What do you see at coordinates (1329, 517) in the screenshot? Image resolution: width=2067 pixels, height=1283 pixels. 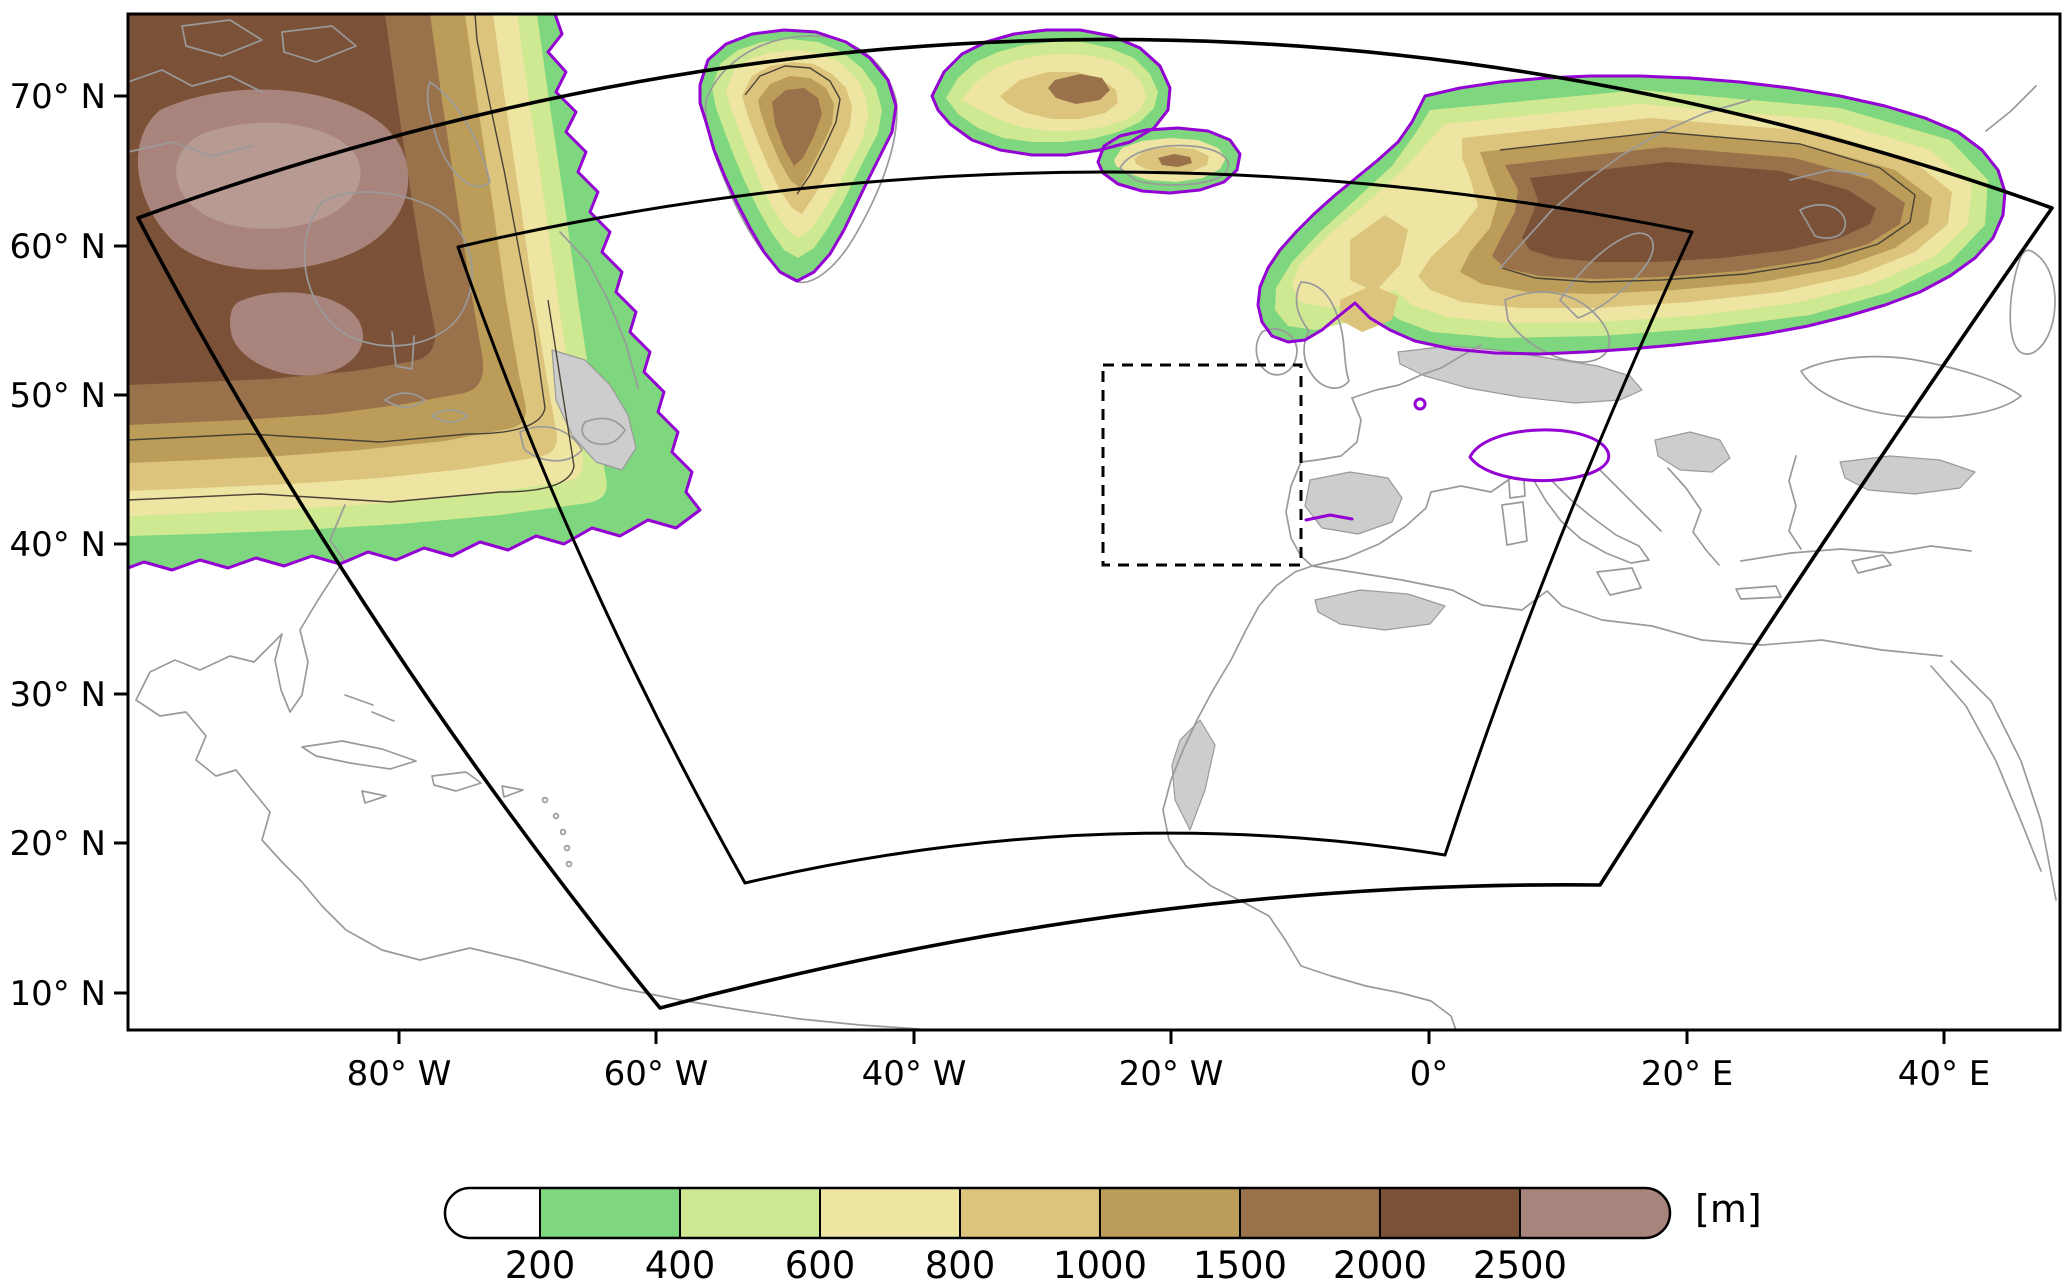 I see `pyrenees-ice-margin` at bounding box center [1329, 517].